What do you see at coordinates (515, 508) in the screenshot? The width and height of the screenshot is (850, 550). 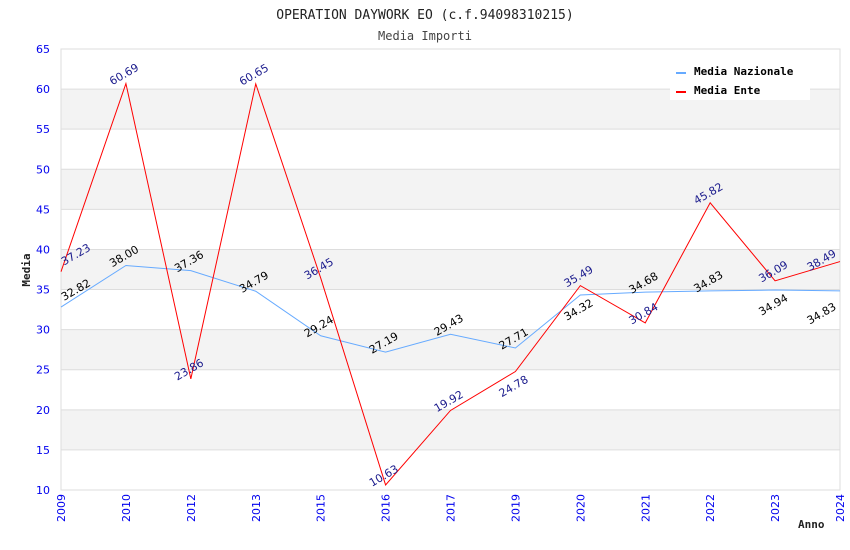 I see `x-tick-label: 2019` at bounding box center [515, 508].